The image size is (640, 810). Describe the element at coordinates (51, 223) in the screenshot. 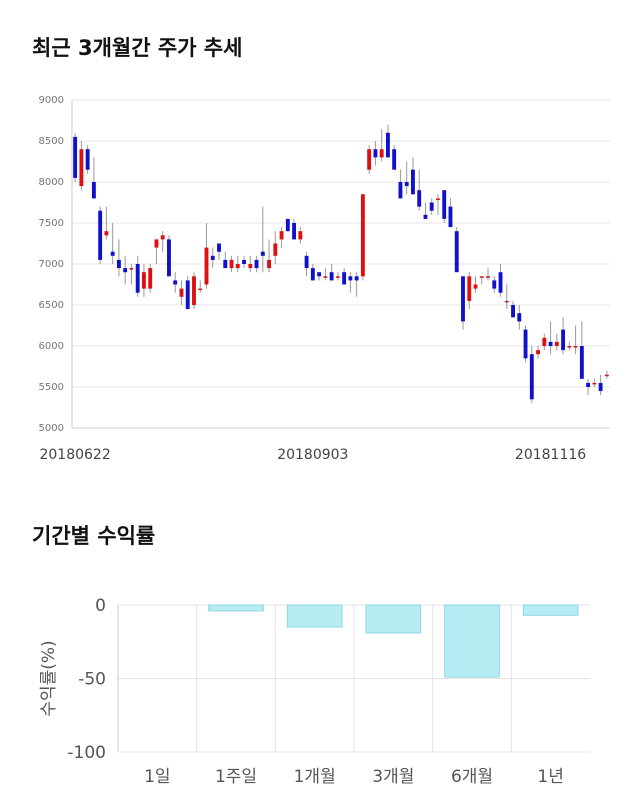

I see `y-tick-label: 7500` at that location.